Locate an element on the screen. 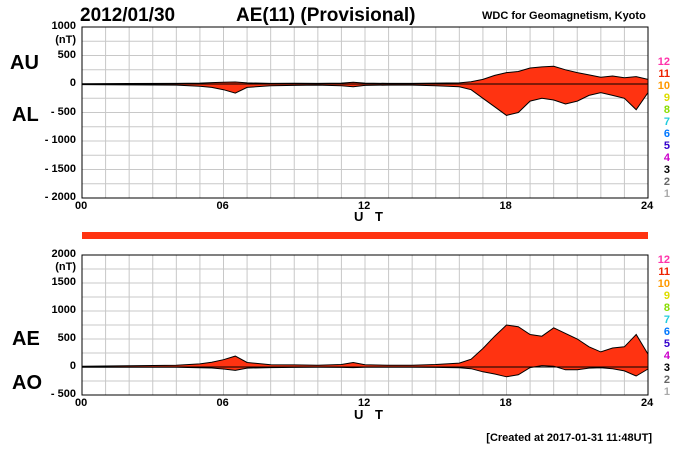 The height and width of the screenshot is (450, 700). chart-date: 2012/01/30 is located at coordinates (128, 15).